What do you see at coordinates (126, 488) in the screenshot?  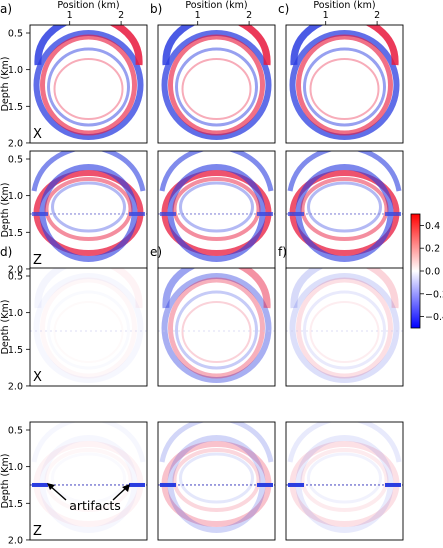 I see `artifacts-arrowhead-right` at bounding box center [126, 488].